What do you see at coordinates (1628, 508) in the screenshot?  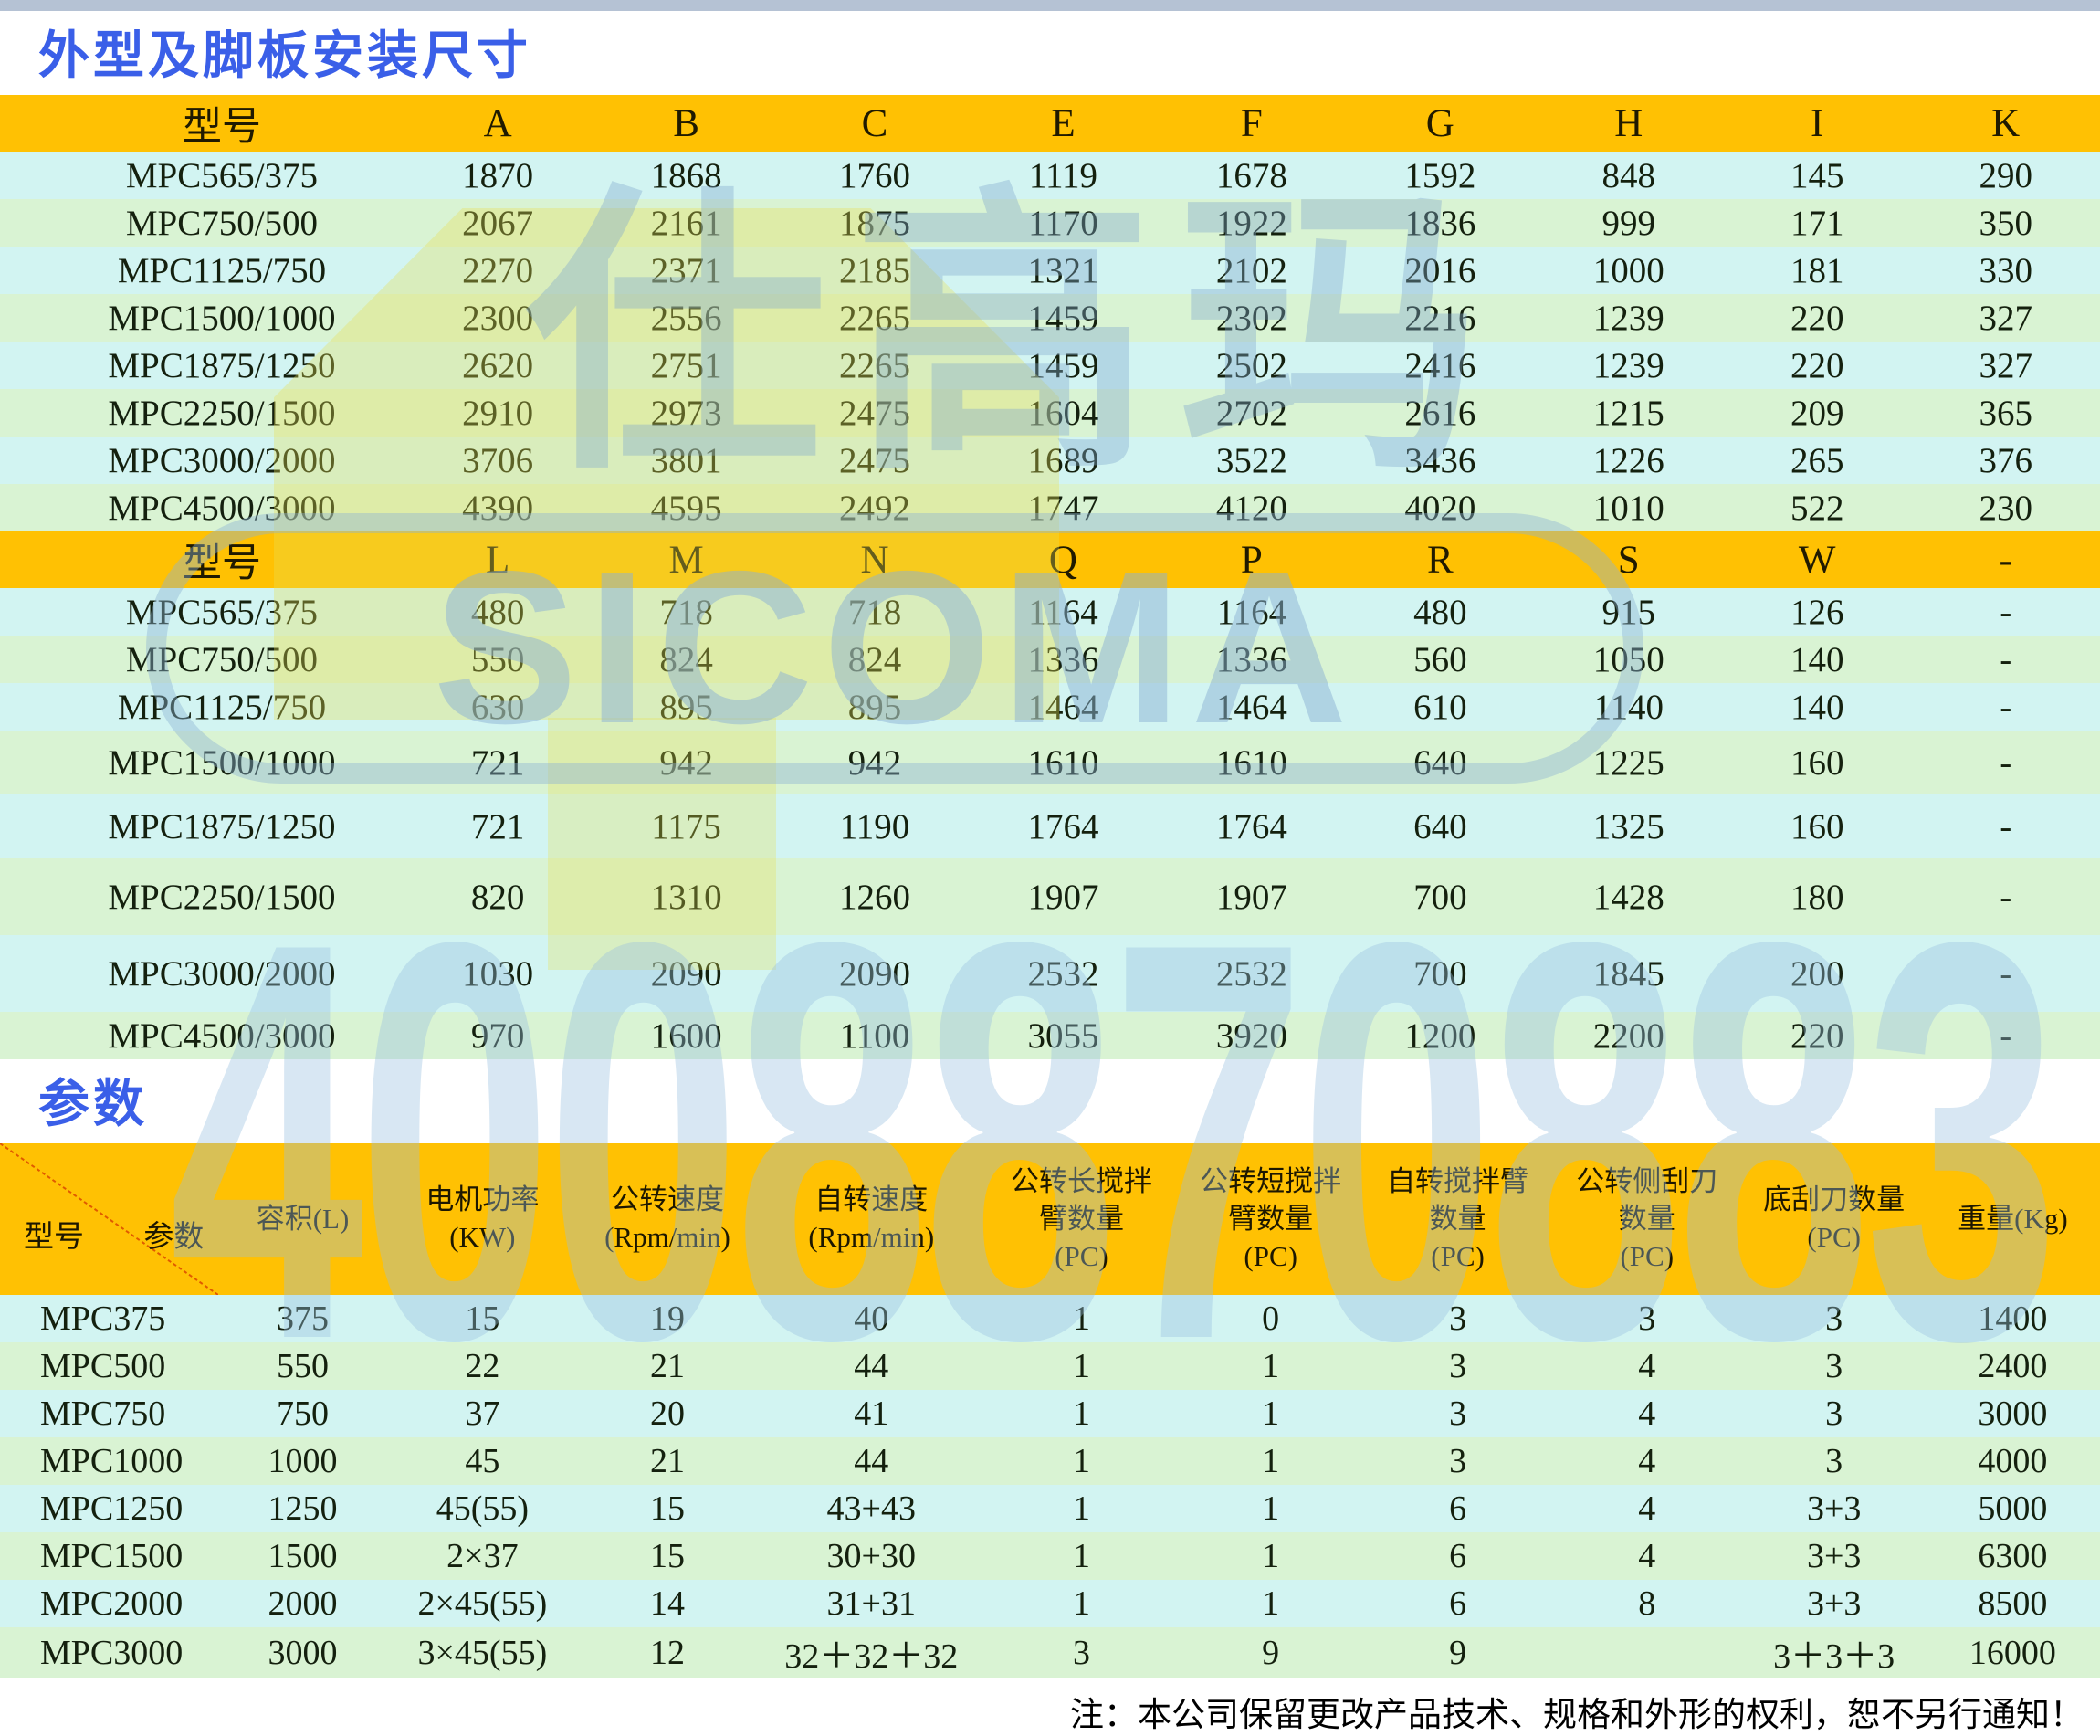 I see `value-cell: 1010` at bounding box center [1628, 508].